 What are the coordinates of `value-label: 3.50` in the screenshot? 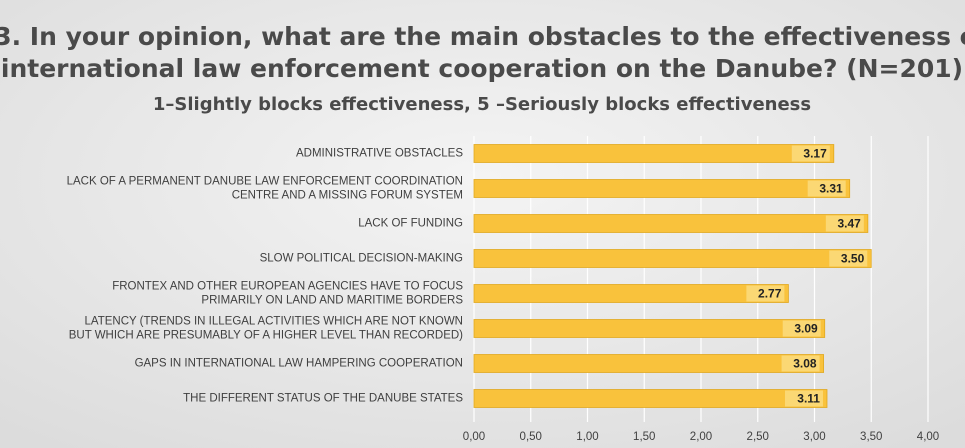 It's located at (853, 259).